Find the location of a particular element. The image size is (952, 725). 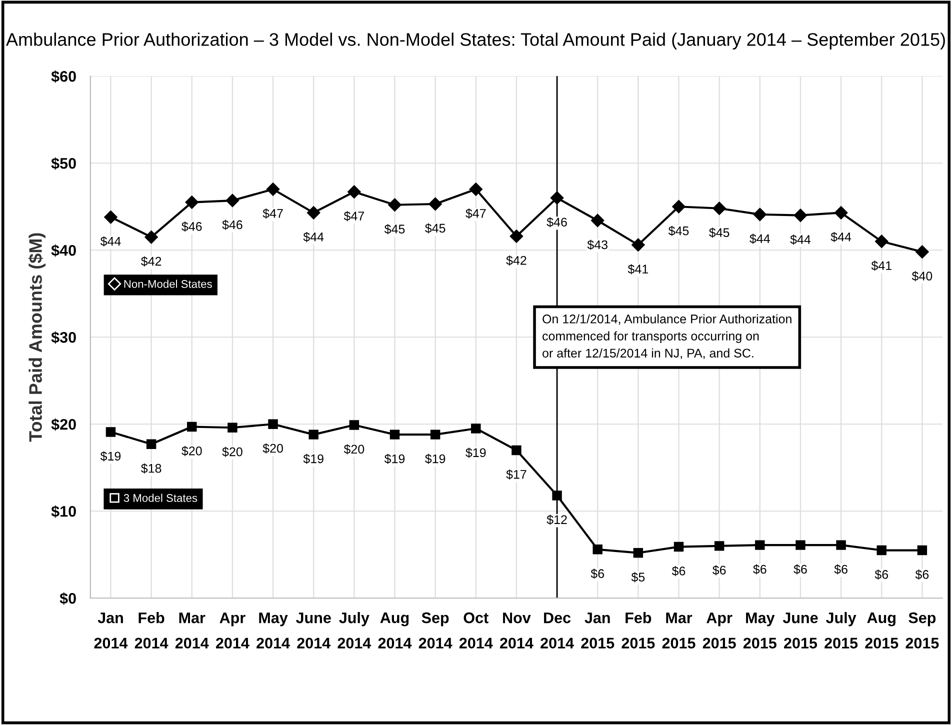

y-tick-label: $60 is located at coordinates (63, 76).